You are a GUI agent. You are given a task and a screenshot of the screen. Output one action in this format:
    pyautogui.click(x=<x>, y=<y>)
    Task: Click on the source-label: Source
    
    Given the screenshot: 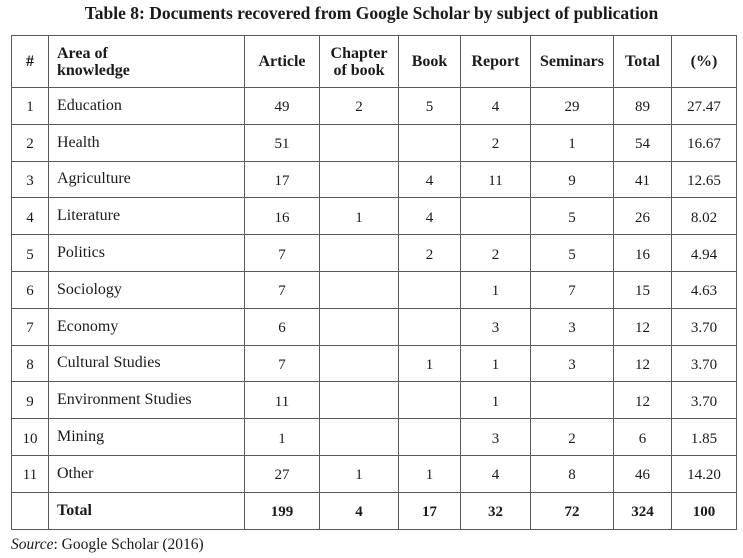 What is the action you would take?
    pyautogui.click(x=32, y=544)
    